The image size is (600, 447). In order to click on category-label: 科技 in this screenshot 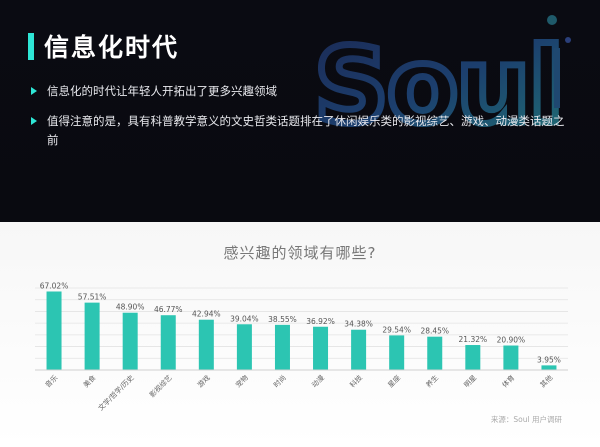, I will do `click(356, 381)`.